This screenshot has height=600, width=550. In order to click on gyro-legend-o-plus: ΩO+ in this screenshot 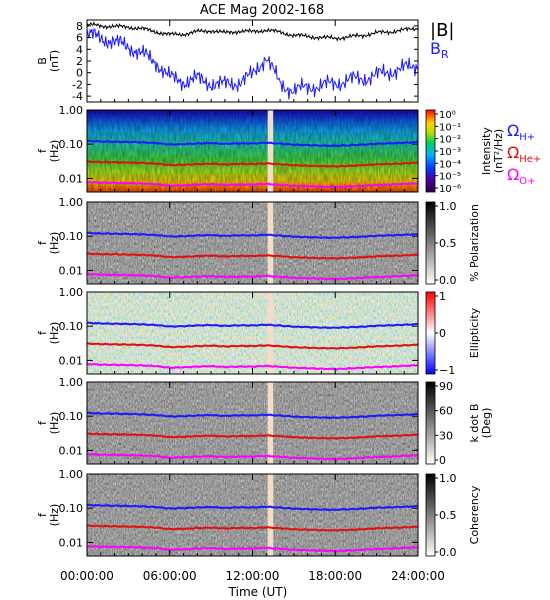, I will do `click(521, 176)`.